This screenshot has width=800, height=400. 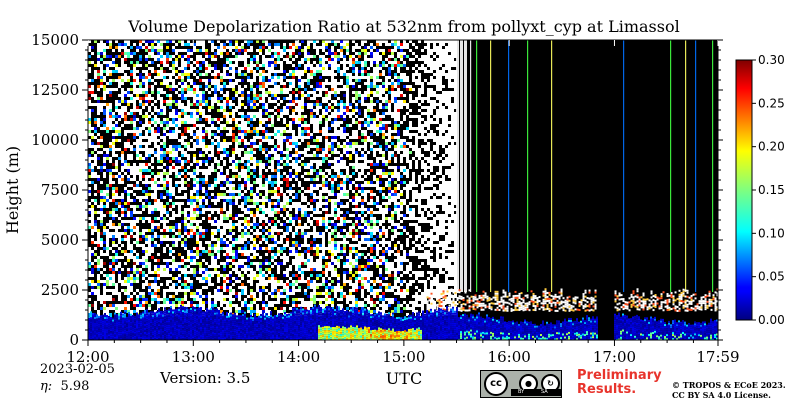 What do you see at coordinates (721, 395) in the screenshot?
I see `copyright-line-2: CC BY SA 4.0 License.` at bounding box center [721, 395].